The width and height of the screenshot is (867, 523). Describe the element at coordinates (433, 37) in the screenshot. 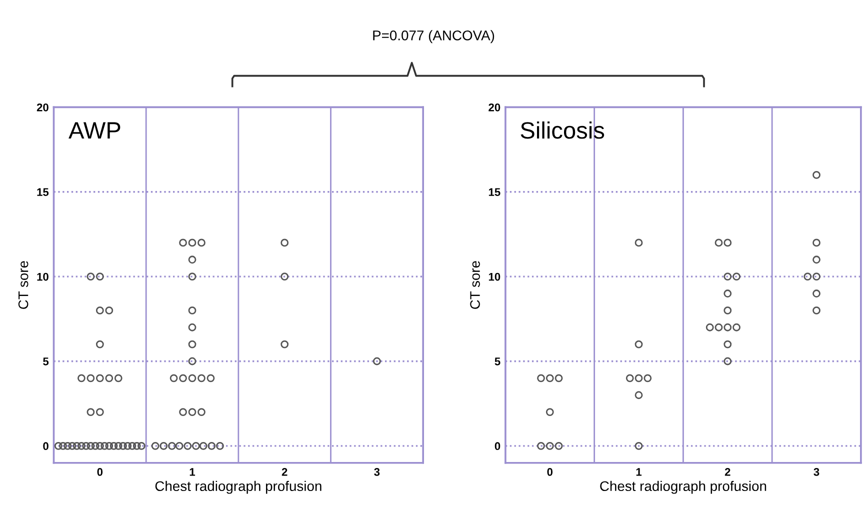

I see `text: P=0.077 (ANCOVA)` at that location.